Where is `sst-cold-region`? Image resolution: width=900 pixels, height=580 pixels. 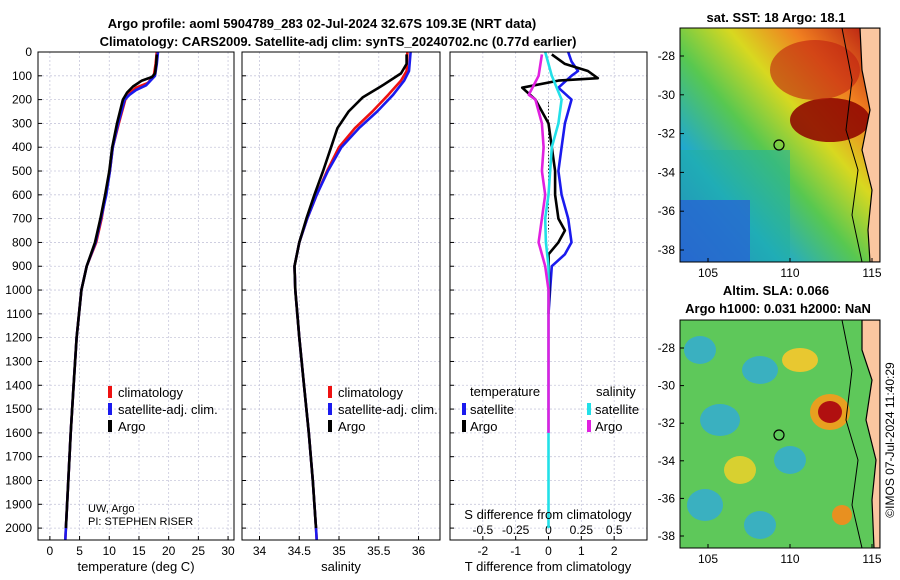 sst-cold-region is located at coordinates (715, 231).